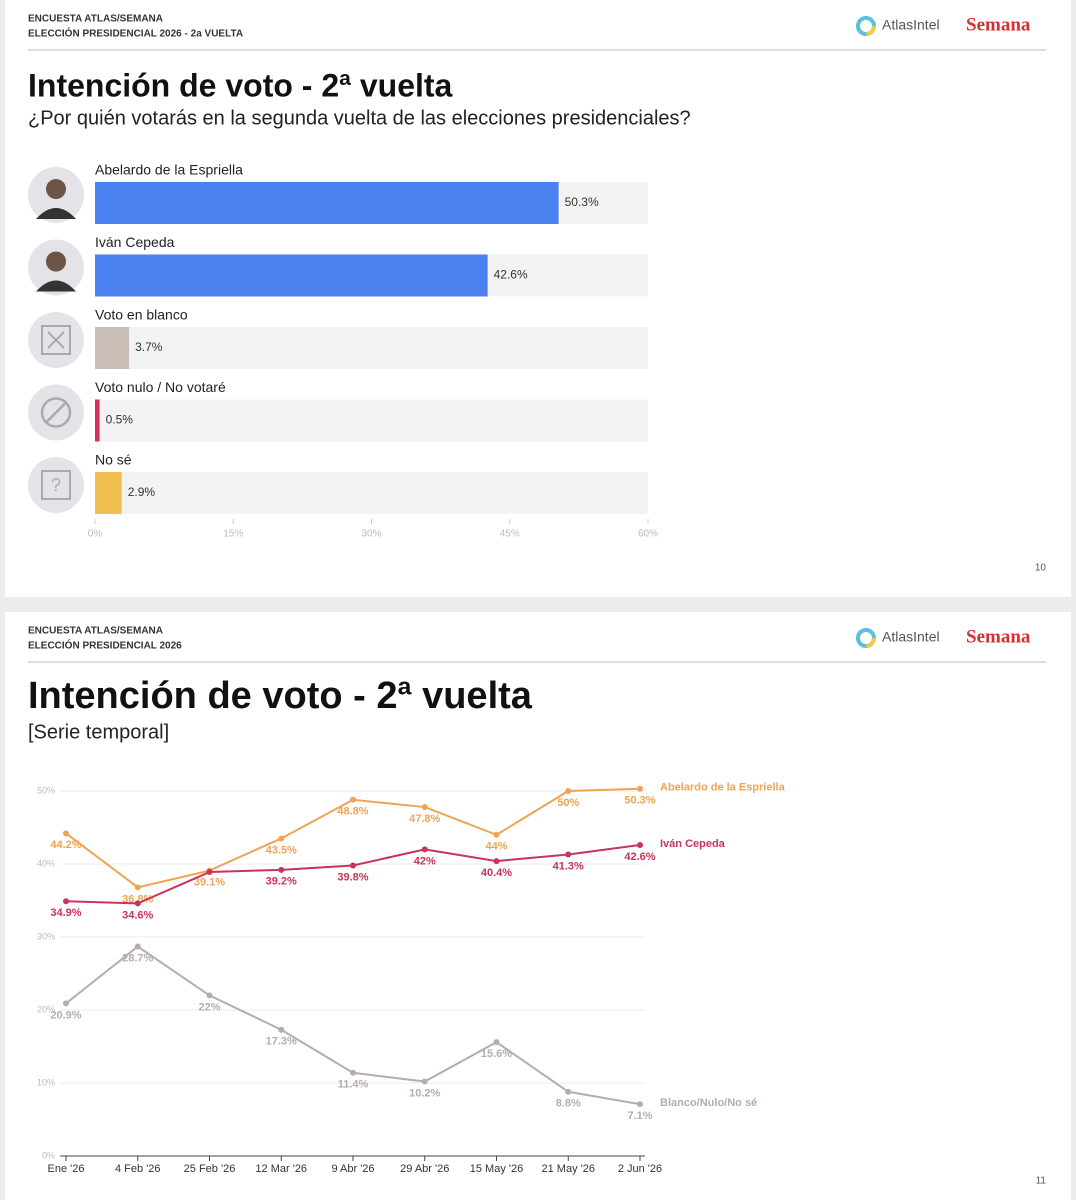  What do you see at coordinates (95, 534) in the screenshot?
I see `x-tick-label: 0%` at bounding box center [95, 534].